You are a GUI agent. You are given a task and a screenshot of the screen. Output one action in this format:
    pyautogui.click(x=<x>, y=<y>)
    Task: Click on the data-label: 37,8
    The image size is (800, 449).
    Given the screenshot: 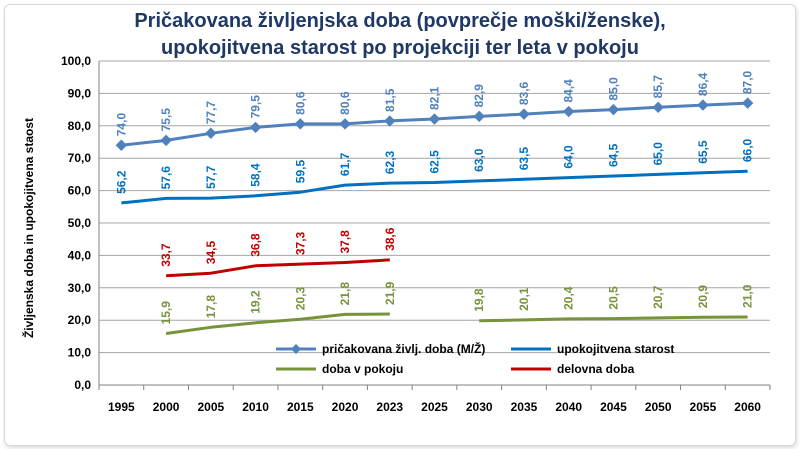 What is the action you would take?
    pyautogui.click(x=345, y=242)
    